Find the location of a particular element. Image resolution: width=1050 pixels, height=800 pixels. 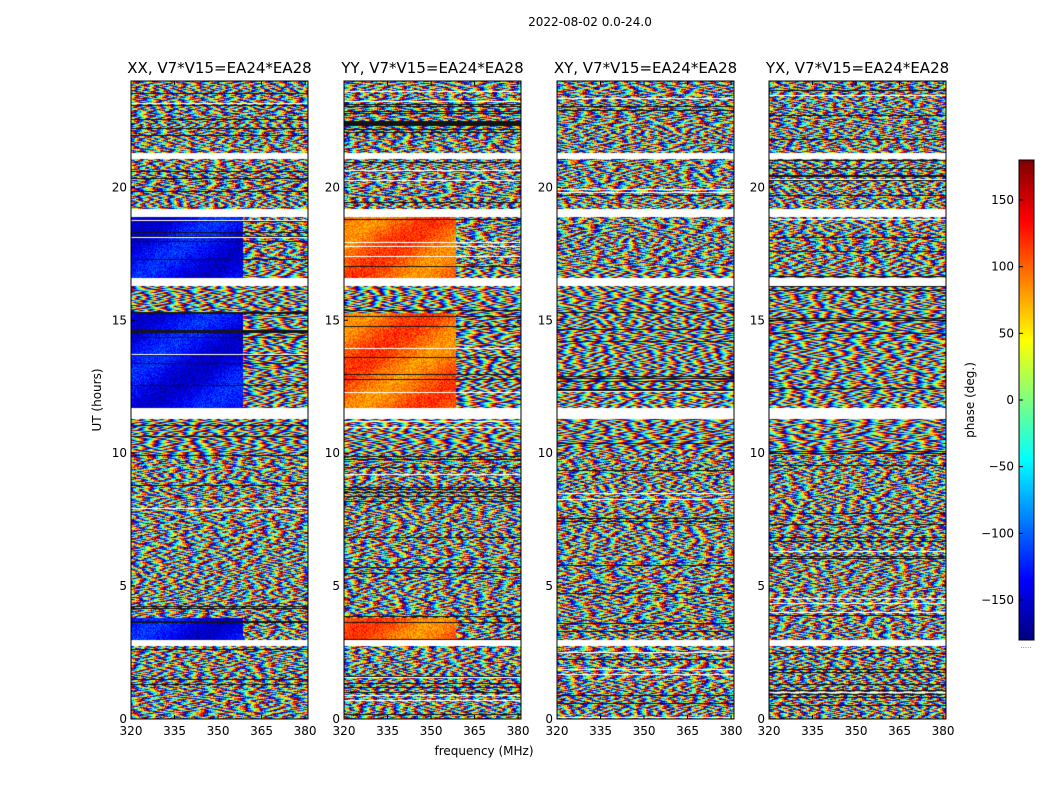

colorbar-tick-label: −50 is located at coordinates (1001, 467).